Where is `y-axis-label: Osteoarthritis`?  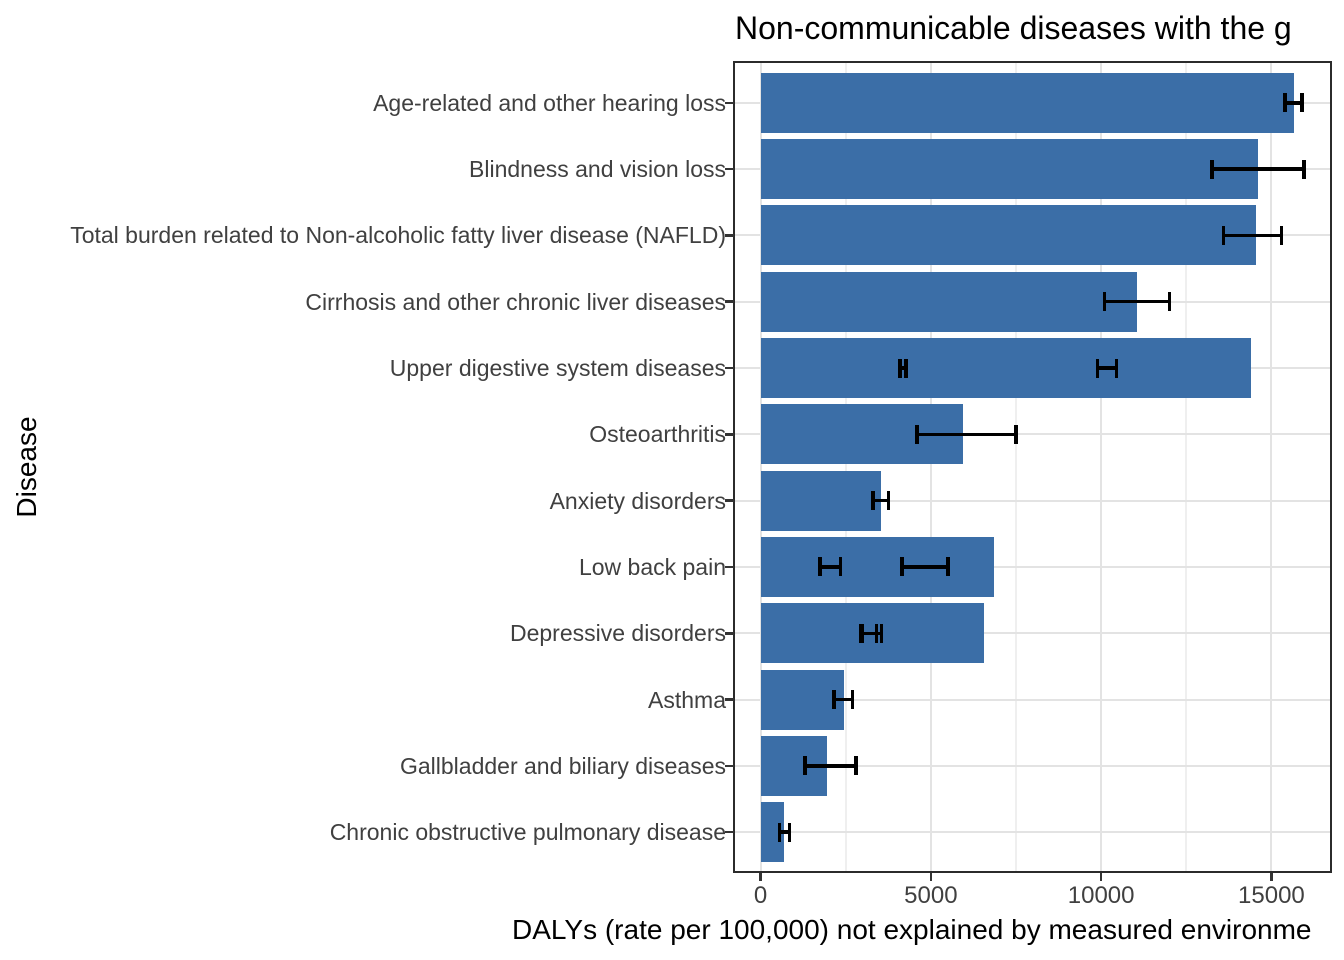 y-axis-label: Osteoarthritis is located at coordinates (657, 434).